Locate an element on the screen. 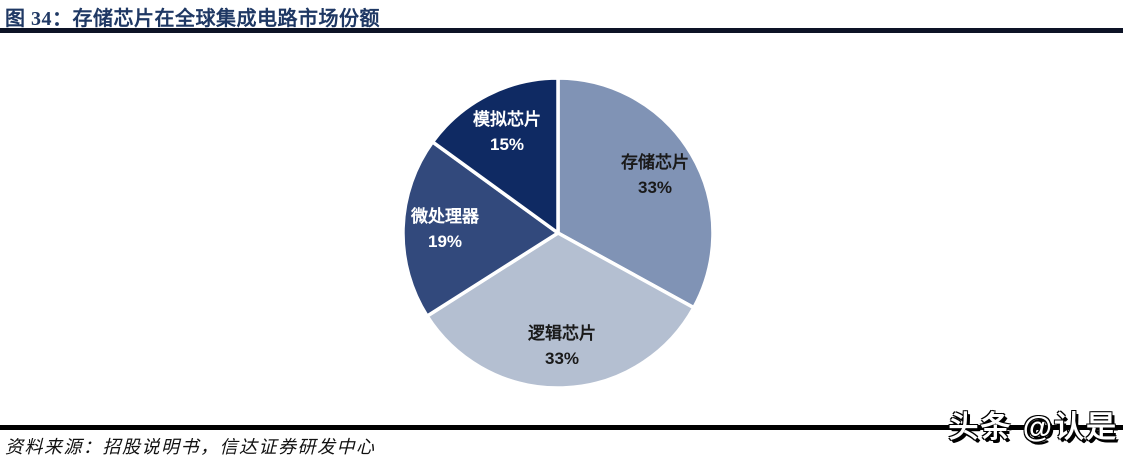  pie-label-name: 模拟芯片 is located at coordinates (507, 119).